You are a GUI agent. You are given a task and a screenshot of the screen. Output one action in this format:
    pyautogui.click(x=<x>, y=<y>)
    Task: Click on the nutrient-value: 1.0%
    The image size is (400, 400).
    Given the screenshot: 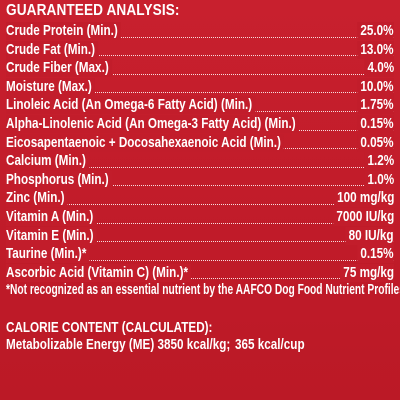 What is the action you would take?
    pyautogui.click(x=379, y=179)
    